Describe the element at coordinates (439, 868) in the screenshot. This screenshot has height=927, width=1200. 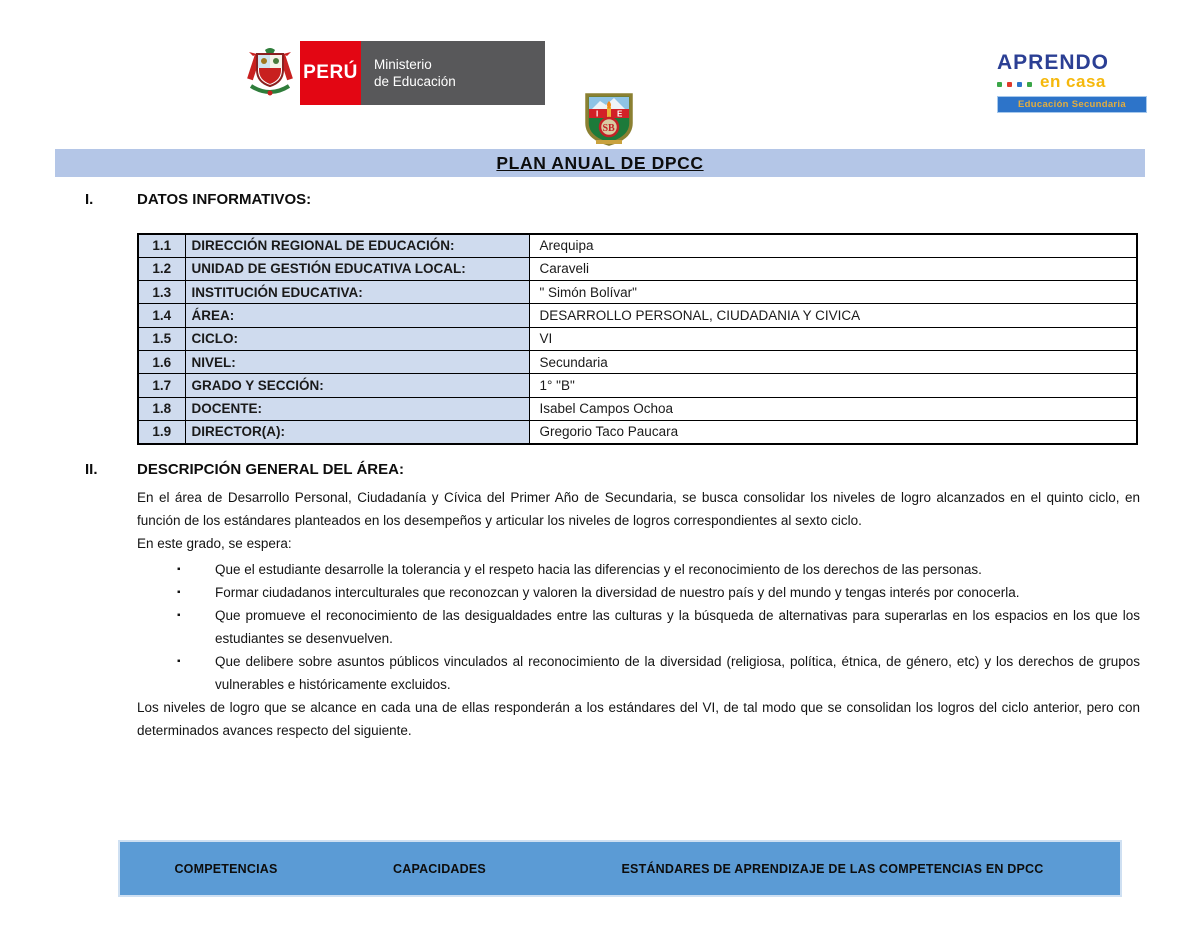
I see `column-header-capacidades: CAPACIDADES` at that location.